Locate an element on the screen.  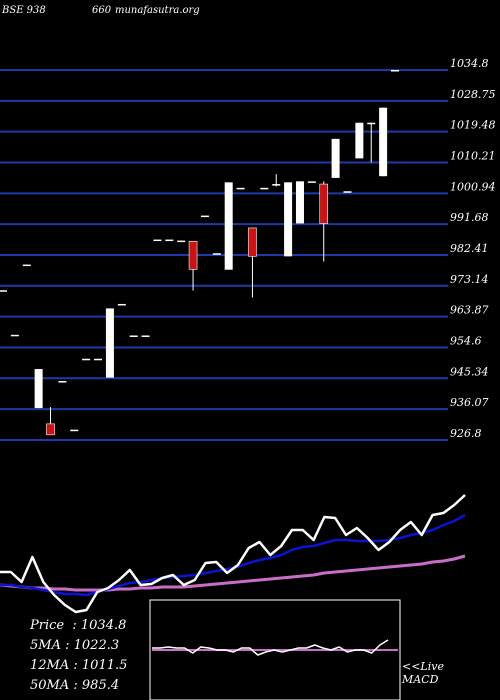
y-tick-label: 963.87 is located at coordinates (469, 310).